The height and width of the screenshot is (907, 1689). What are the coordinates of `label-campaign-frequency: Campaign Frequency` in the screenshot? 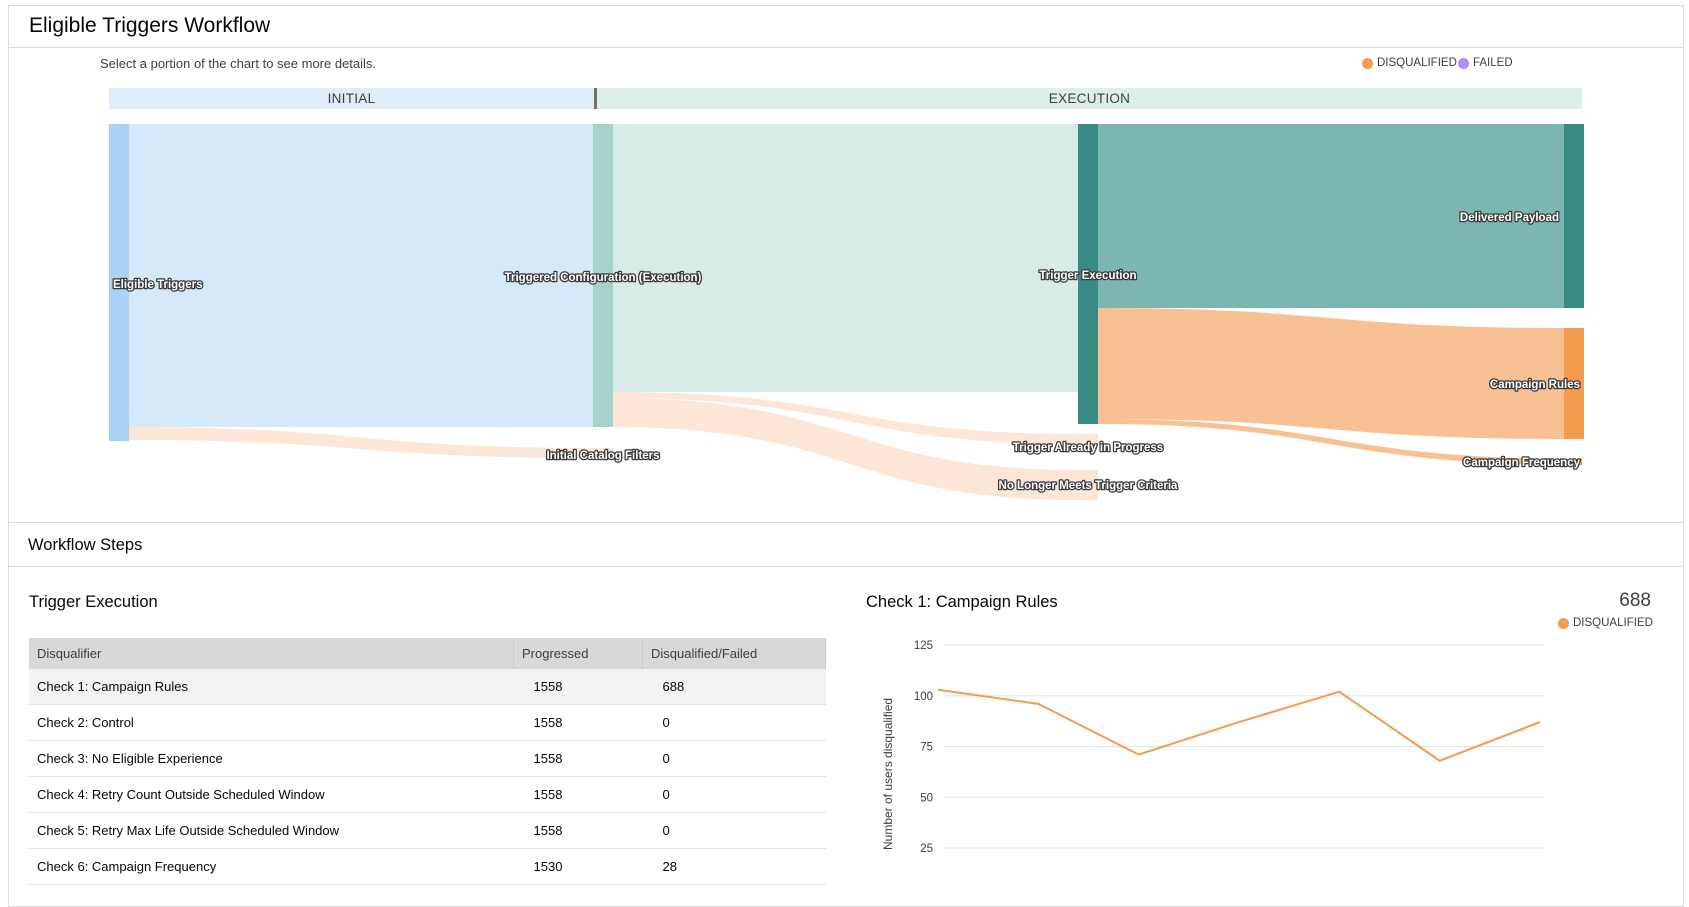 It's located at (1522, 463).